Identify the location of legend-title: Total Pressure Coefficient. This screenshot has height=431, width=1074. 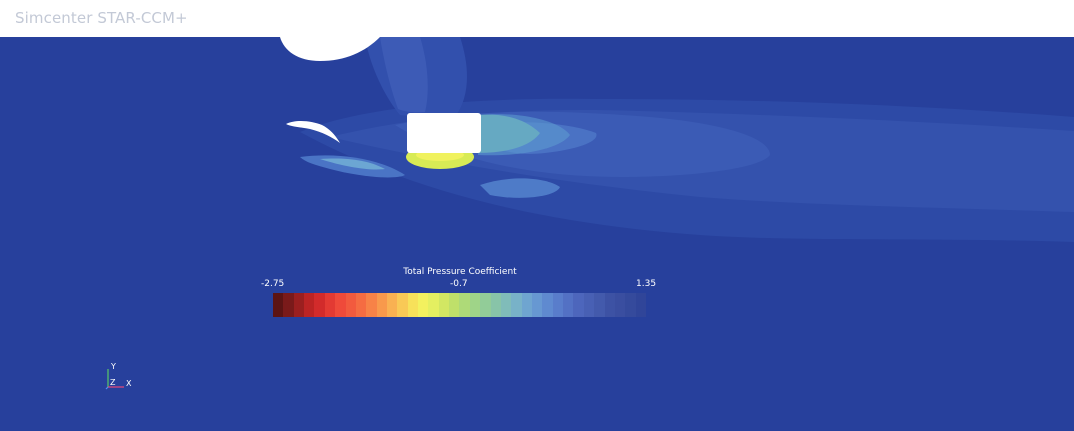
(460, 272).